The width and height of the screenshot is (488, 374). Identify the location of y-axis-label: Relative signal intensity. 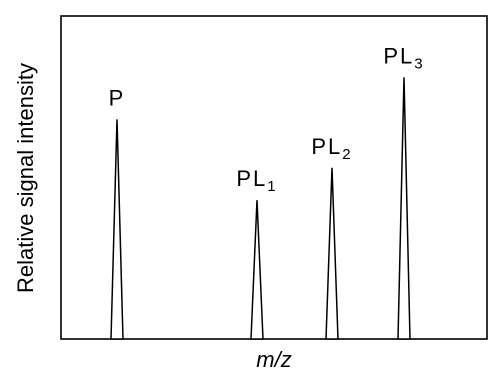
(25, 178).